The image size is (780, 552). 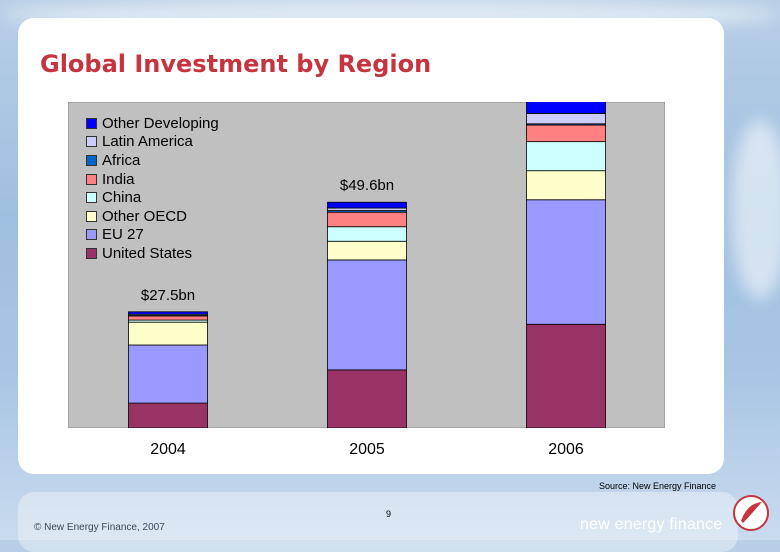 I want to click on bar-segment-2006-latin-america, so click(x=566, y=118).